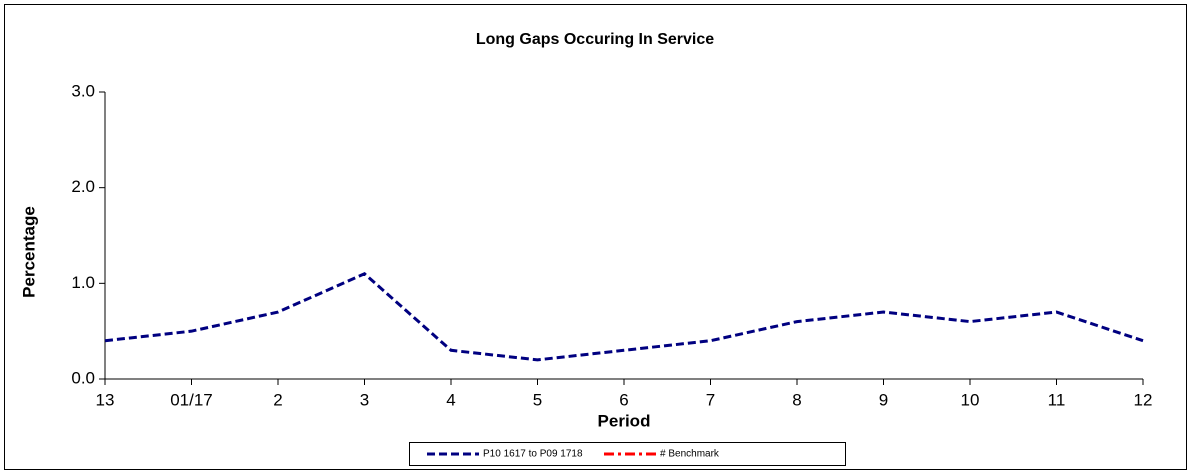 Image resolution: width=1191 pixels, height=475 pixels. What do you see at coordinates (450, 399) in the screenshot?
I see `x-tick-label: 4` at bounding box center [450, 399].